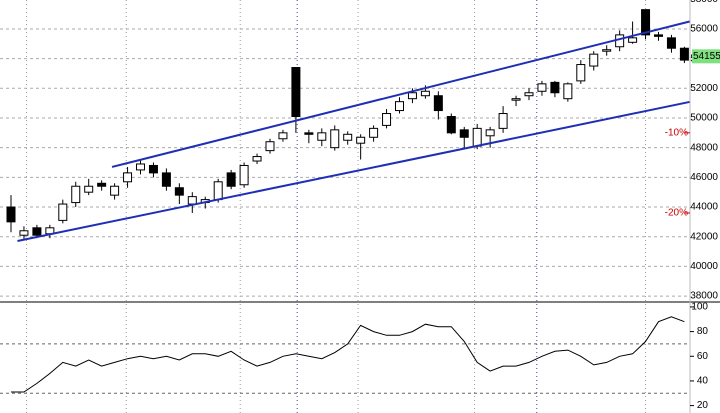  Describe the element at coordinates (704, 177) in the screenshot. I see `y-tick-label: 46000` at that location.